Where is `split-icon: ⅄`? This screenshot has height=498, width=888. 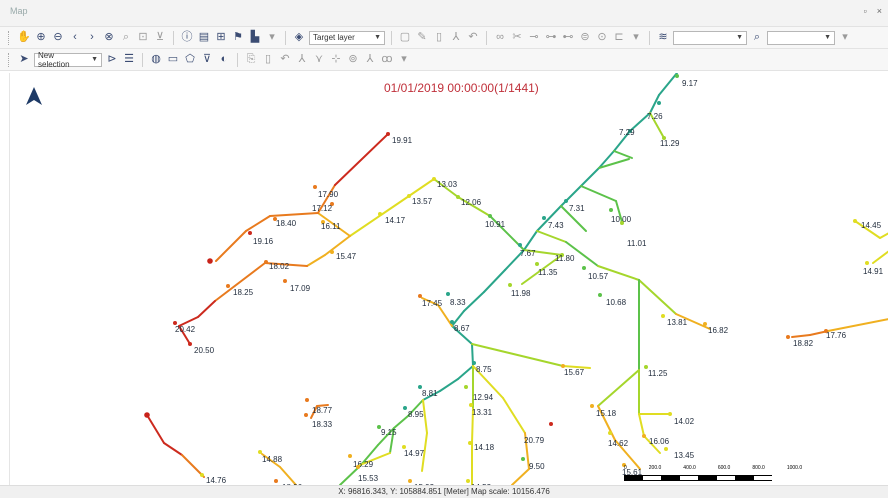 split-icon: ⅄ is located at coordinates (456, 37).